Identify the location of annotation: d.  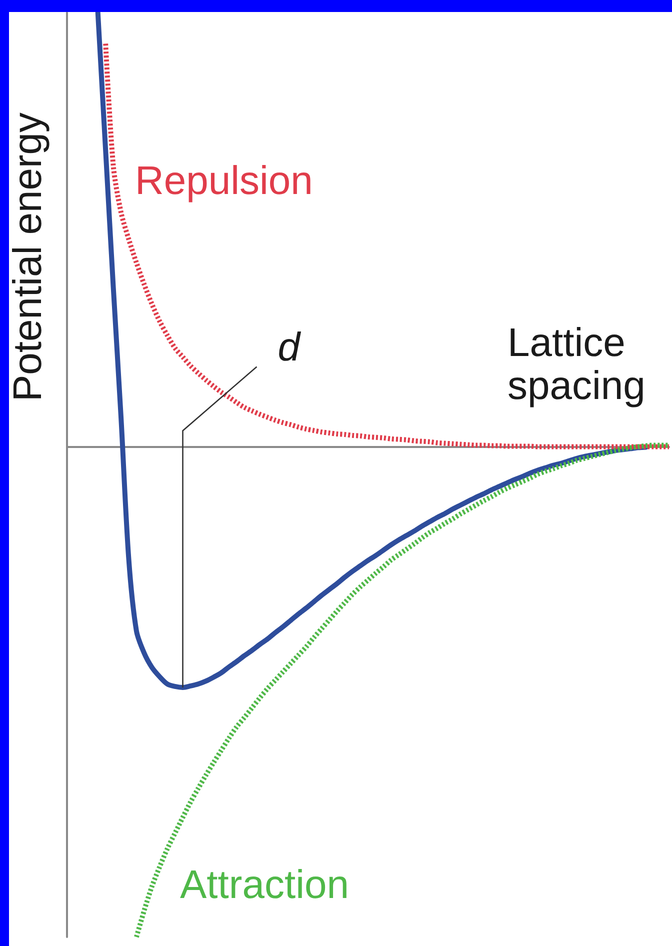
(290, 348).